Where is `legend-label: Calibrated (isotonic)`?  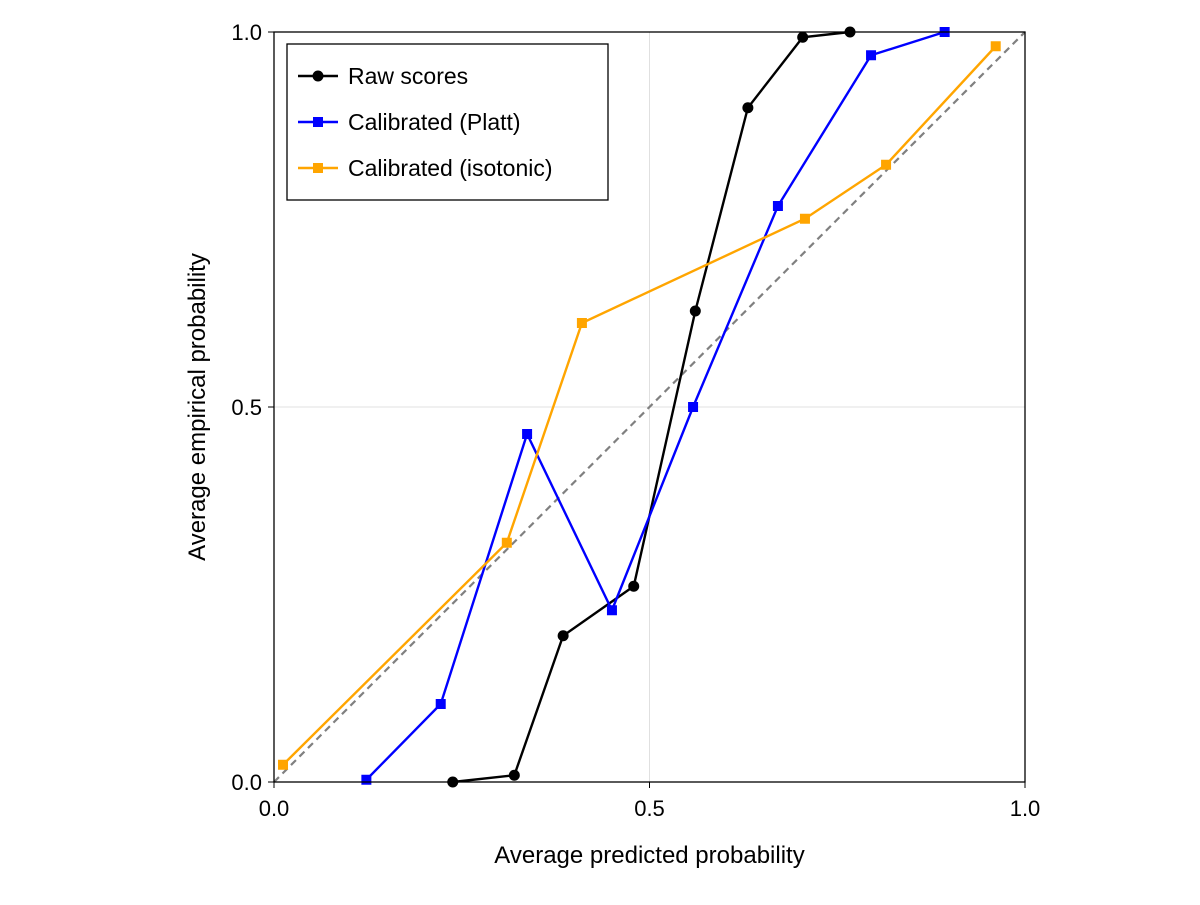 legend-label: Calibrated (isotonic) is located at coordinates (450, 168).